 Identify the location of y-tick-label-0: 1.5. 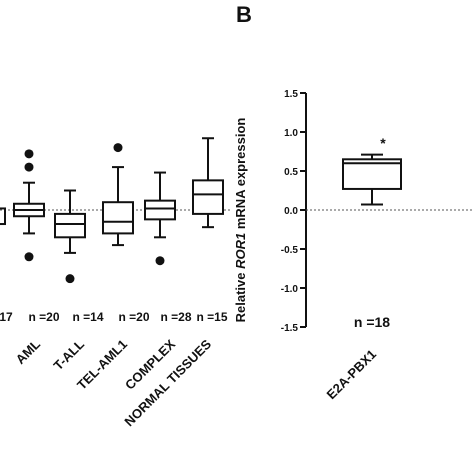
(291, 94).